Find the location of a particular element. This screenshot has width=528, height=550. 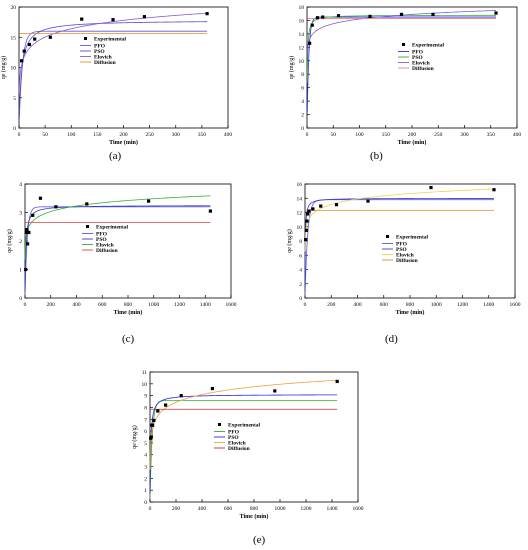

panel-label-c: (c) is located at coordinates (128, 339).